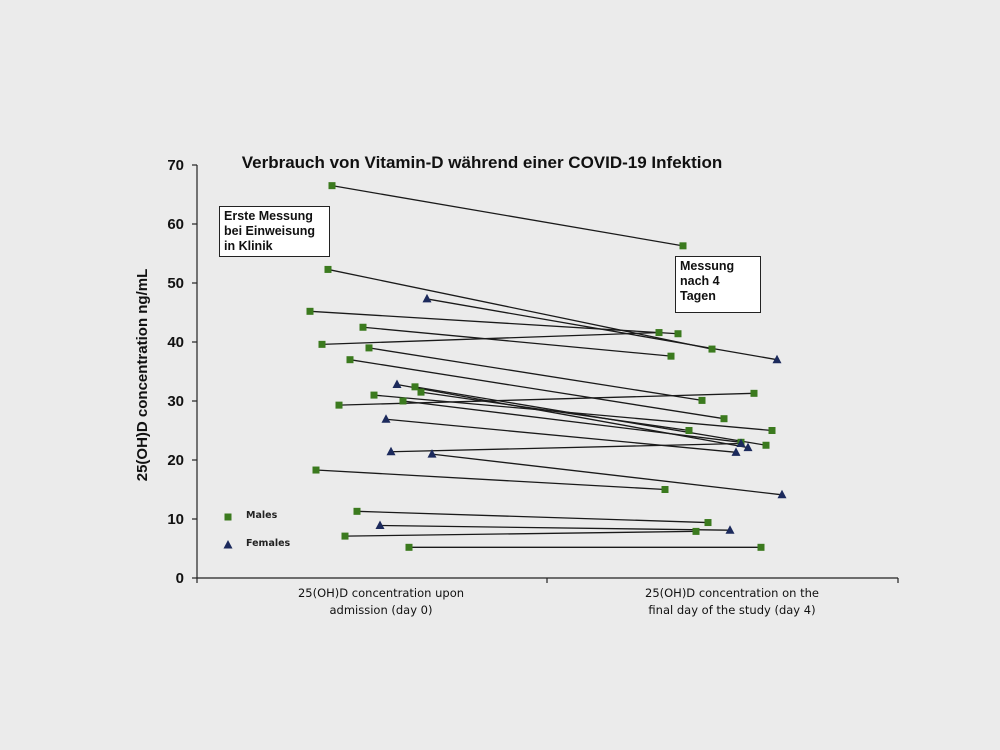  What do you see at coordinates (175, 460) in the screenshot?
I see `y-tick-label: 20` at bounding box center [175, 460].